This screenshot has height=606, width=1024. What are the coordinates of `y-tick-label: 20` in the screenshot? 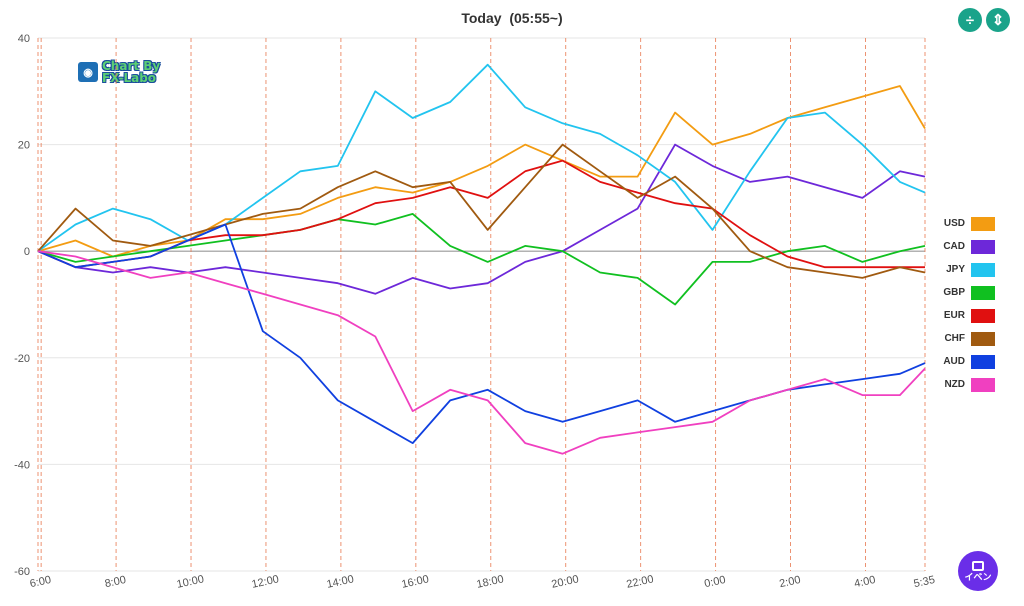 It's located at (24, 146).